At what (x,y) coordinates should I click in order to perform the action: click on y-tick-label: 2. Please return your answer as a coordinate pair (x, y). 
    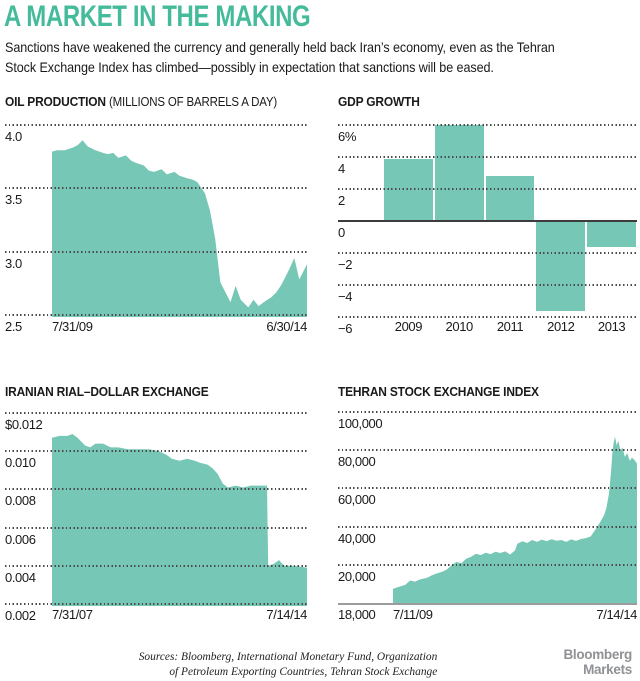
    Looking at the image, I should click on (341, 200).